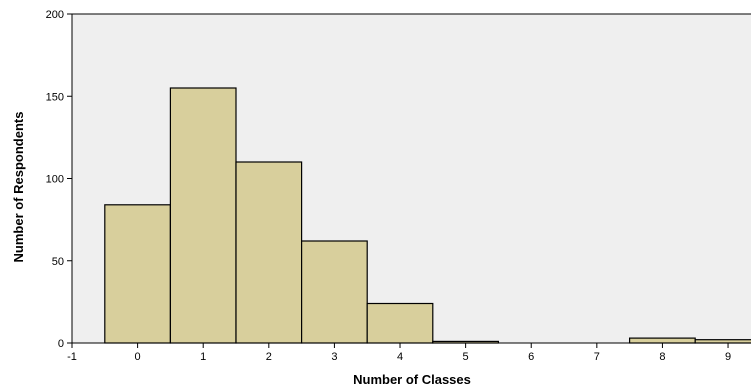 The height and width of the screenshot is (388, 751). I want to click on x-tick-label: 6, so click(531, 357).